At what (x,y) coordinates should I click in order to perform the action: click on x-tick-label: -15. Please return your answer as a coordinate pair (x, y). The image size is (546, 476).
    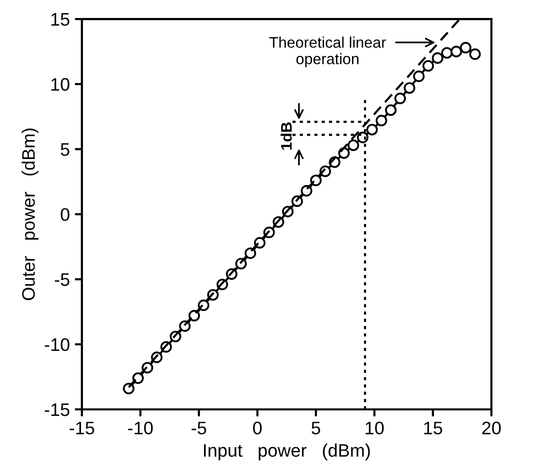
    Looking at the image, I should click on (82, 428).